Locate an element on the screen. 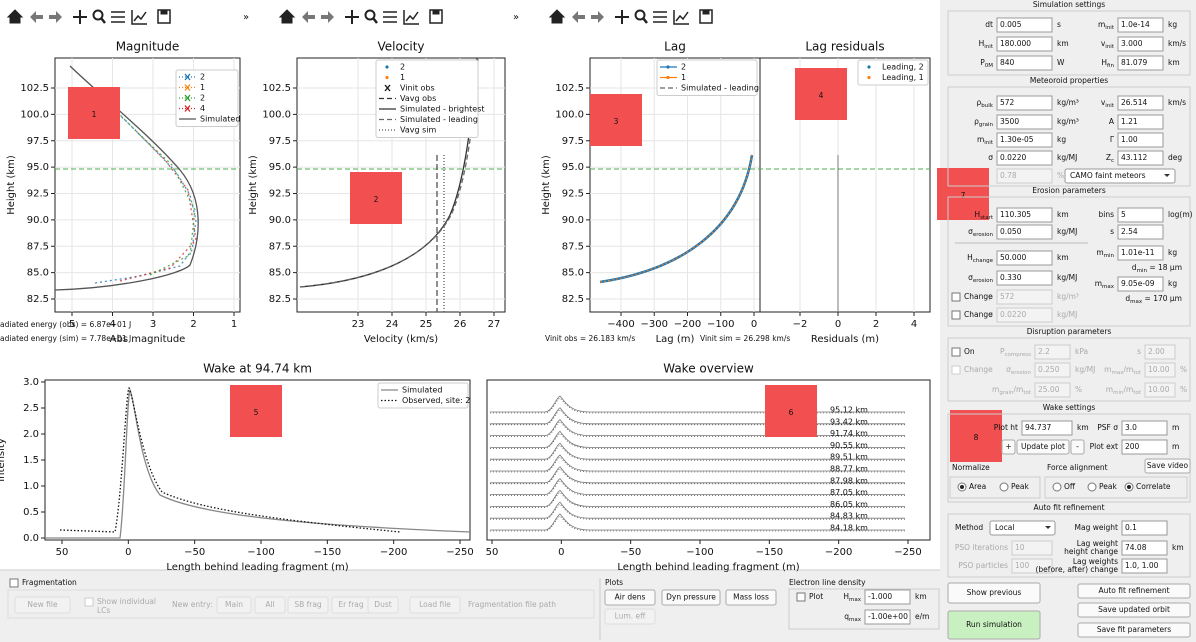 This screenshot has height=642, width=1196. radio-group is located at coordinates (995, 487).